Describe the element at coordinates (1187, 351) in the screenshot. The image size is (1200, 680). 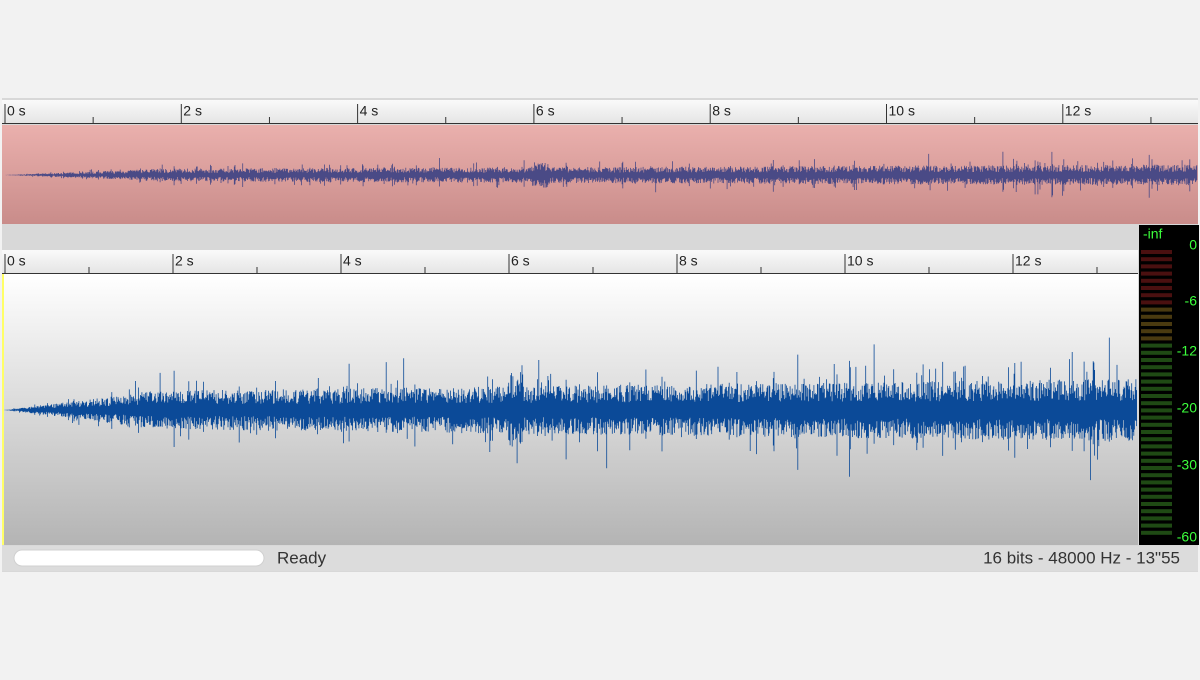
I see `meter-label: -12` at that location.